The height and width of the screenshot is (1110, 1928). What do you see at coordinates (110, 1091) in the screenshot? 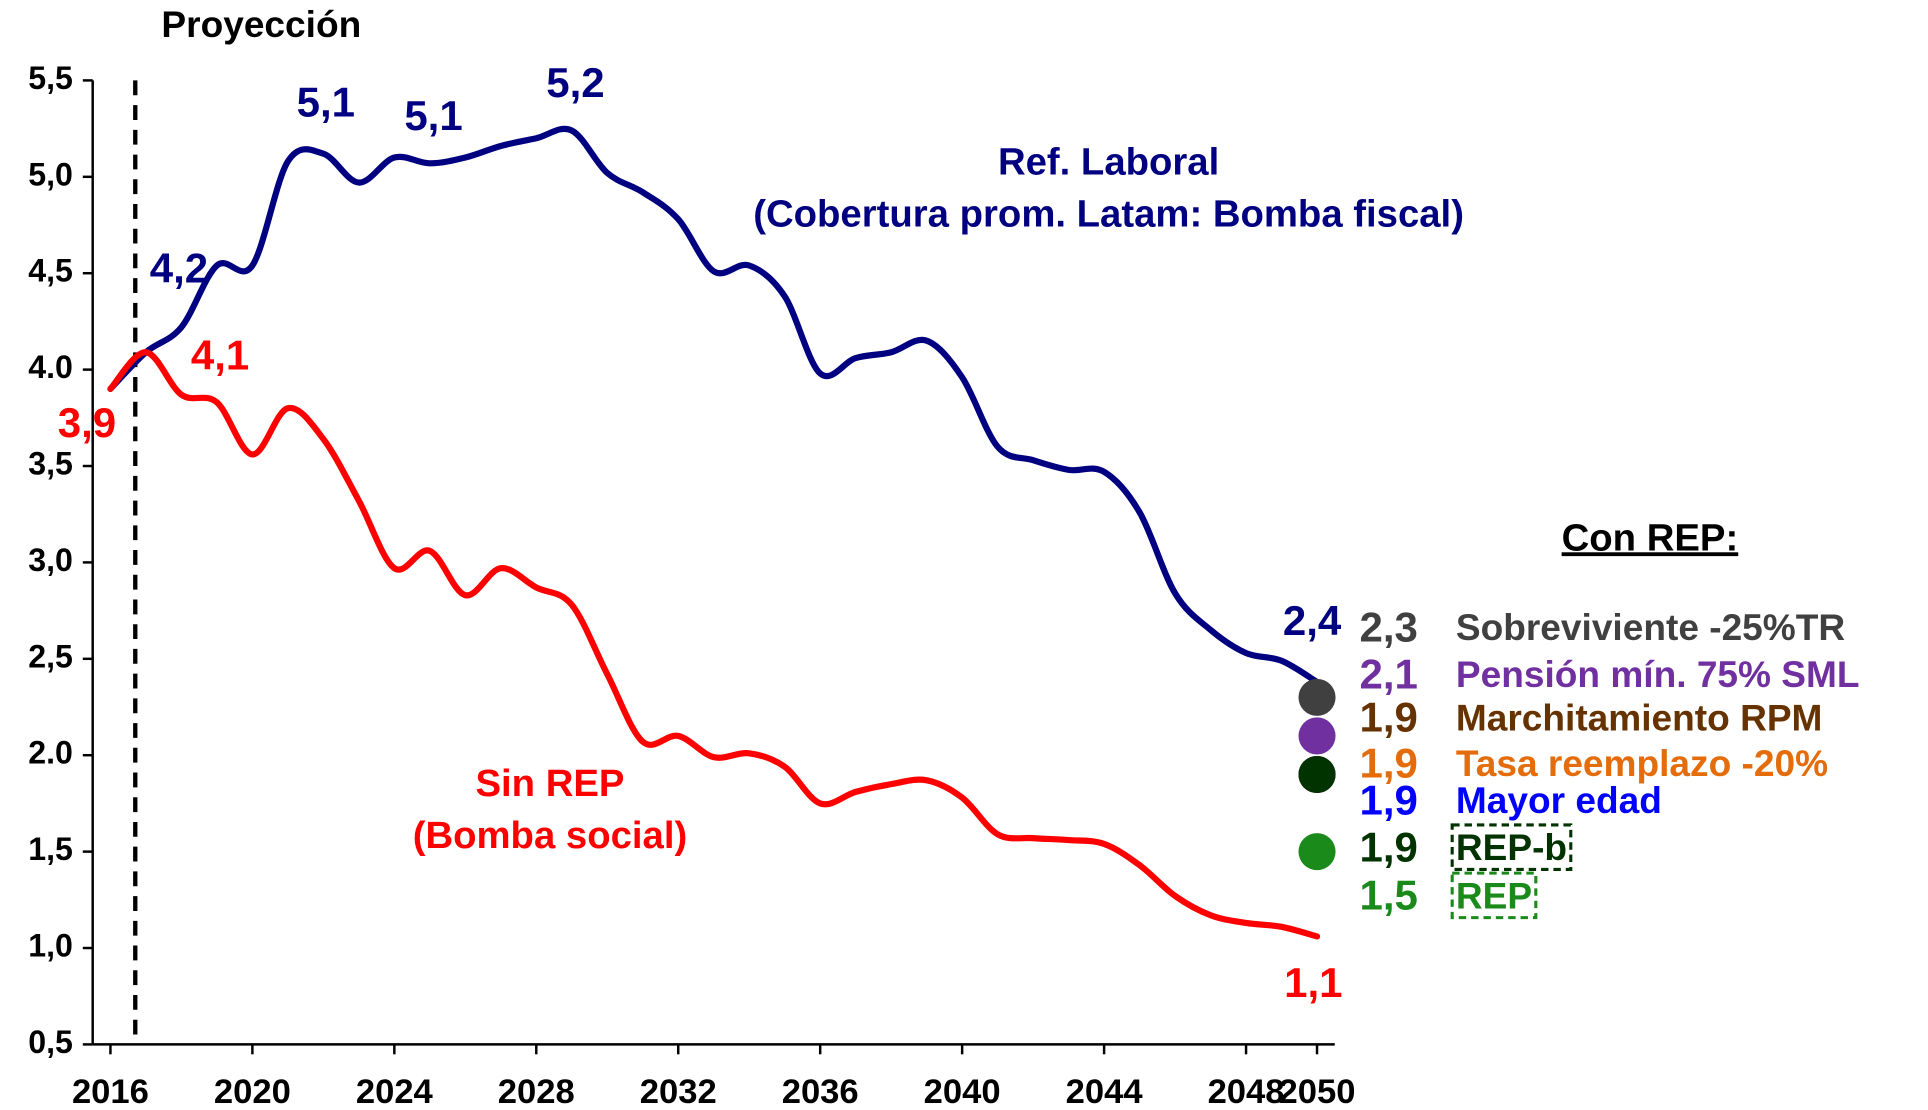
I see `x-tick-label: 2016` at bounding box center [110, 1091].